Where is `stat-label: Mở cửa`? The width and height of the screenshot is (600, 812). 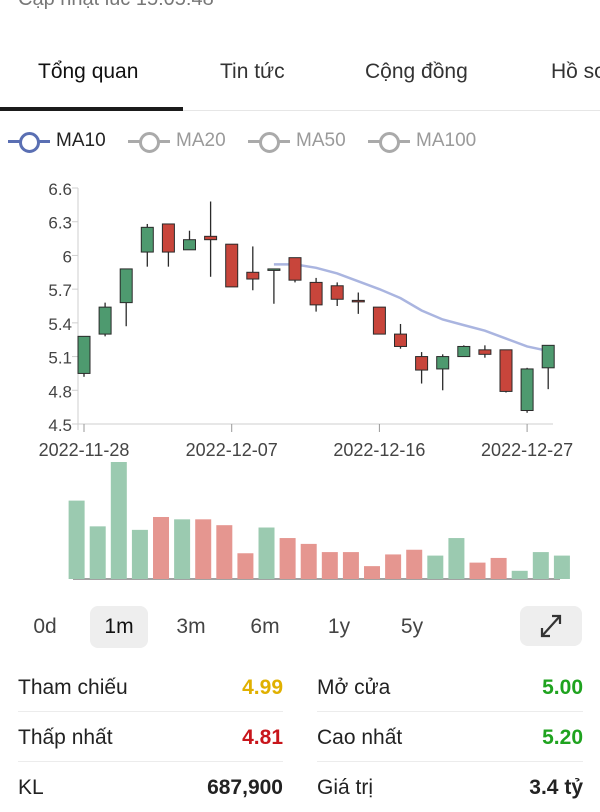
stat-label: Mở cửa is located at coordinates (354, 687).